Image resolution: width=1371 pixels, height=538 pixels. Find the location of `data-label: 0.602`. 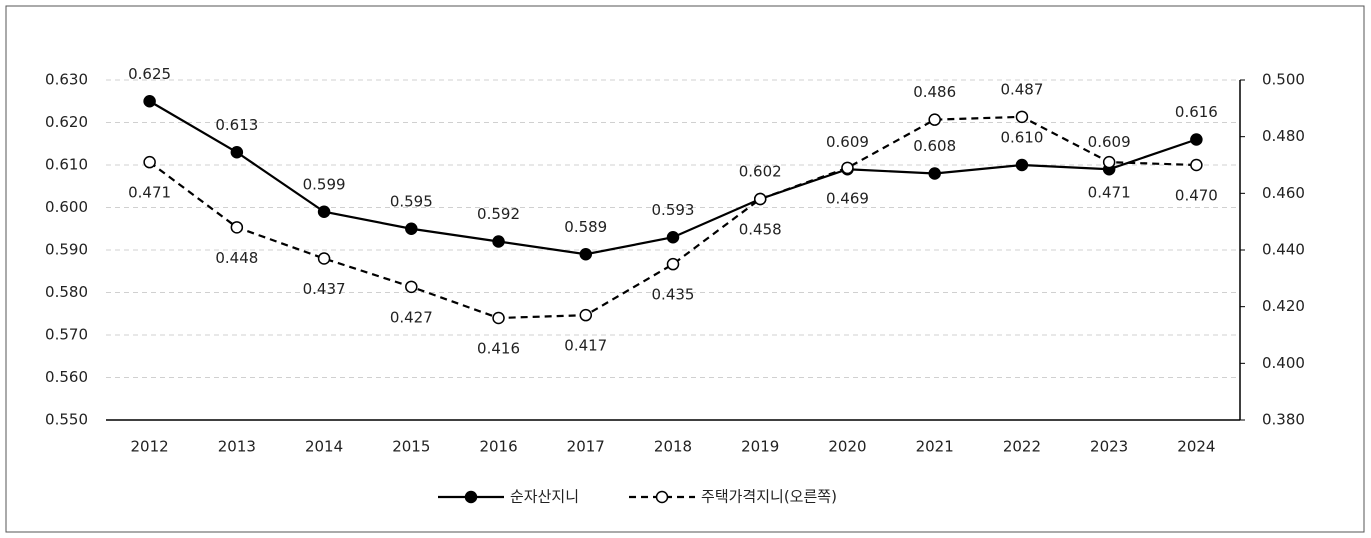

data-label: 0.602 is located at coordinates (760, 172).